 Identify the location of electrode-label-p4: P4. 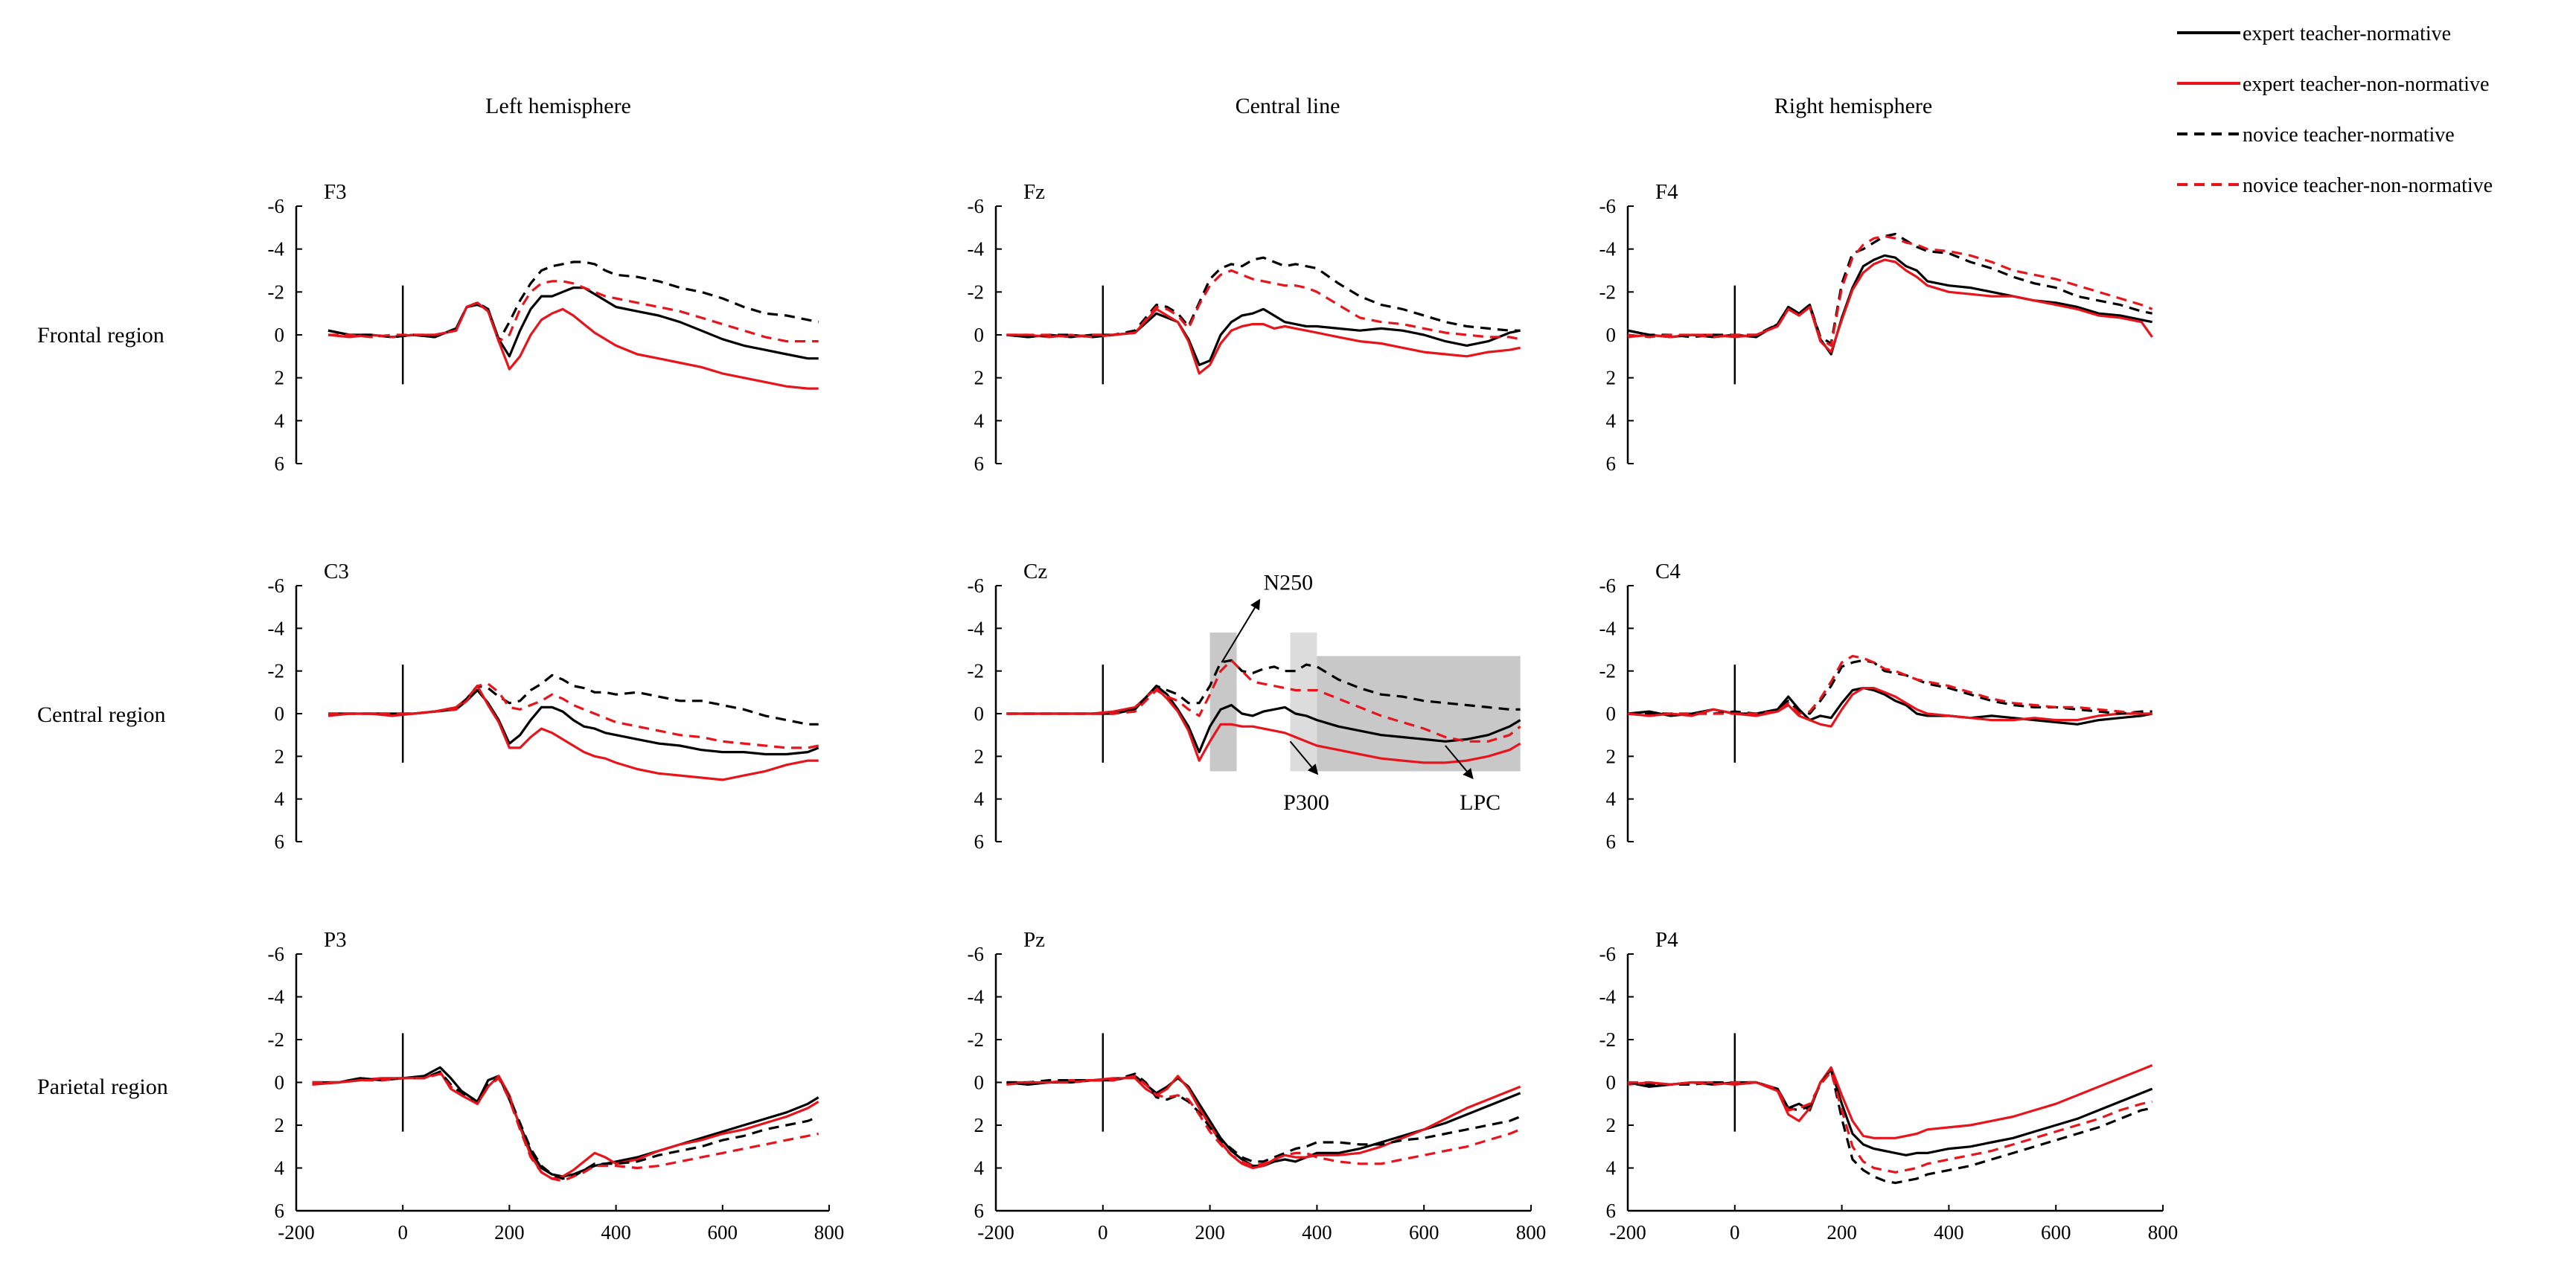
(1666, 940).